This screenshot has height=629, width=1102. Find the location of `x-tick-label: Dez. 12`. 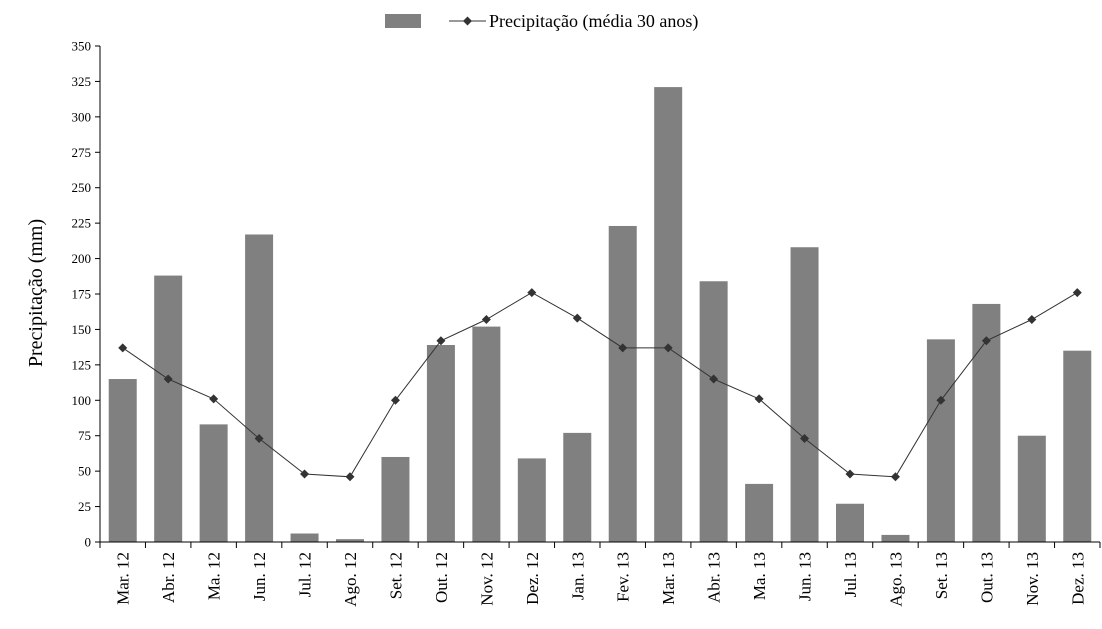

x-tick-label: Dez. 12 is located at coordinates (532, 578).